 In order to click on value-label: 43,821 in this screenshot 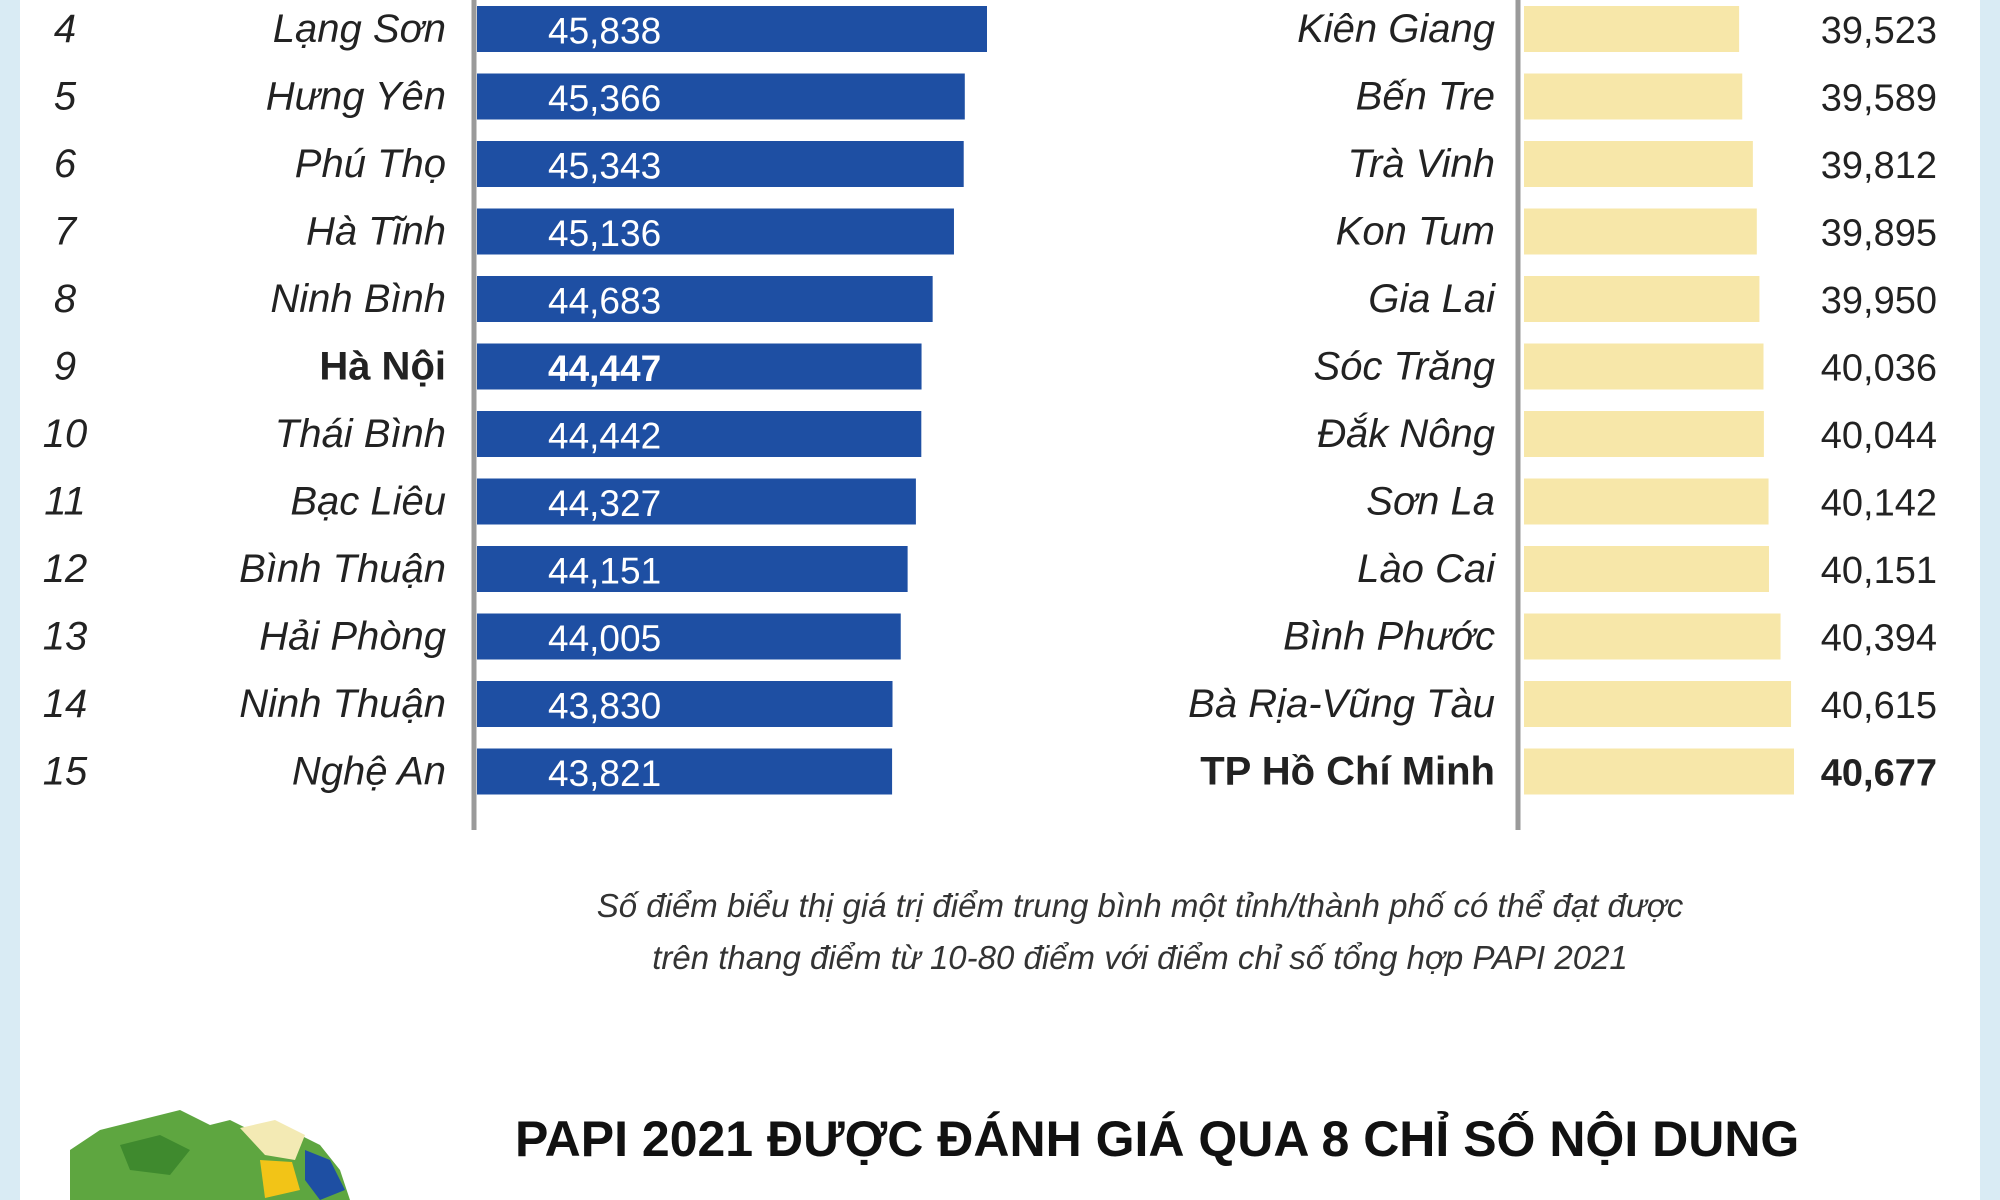, I will do `click(604, 773)`.